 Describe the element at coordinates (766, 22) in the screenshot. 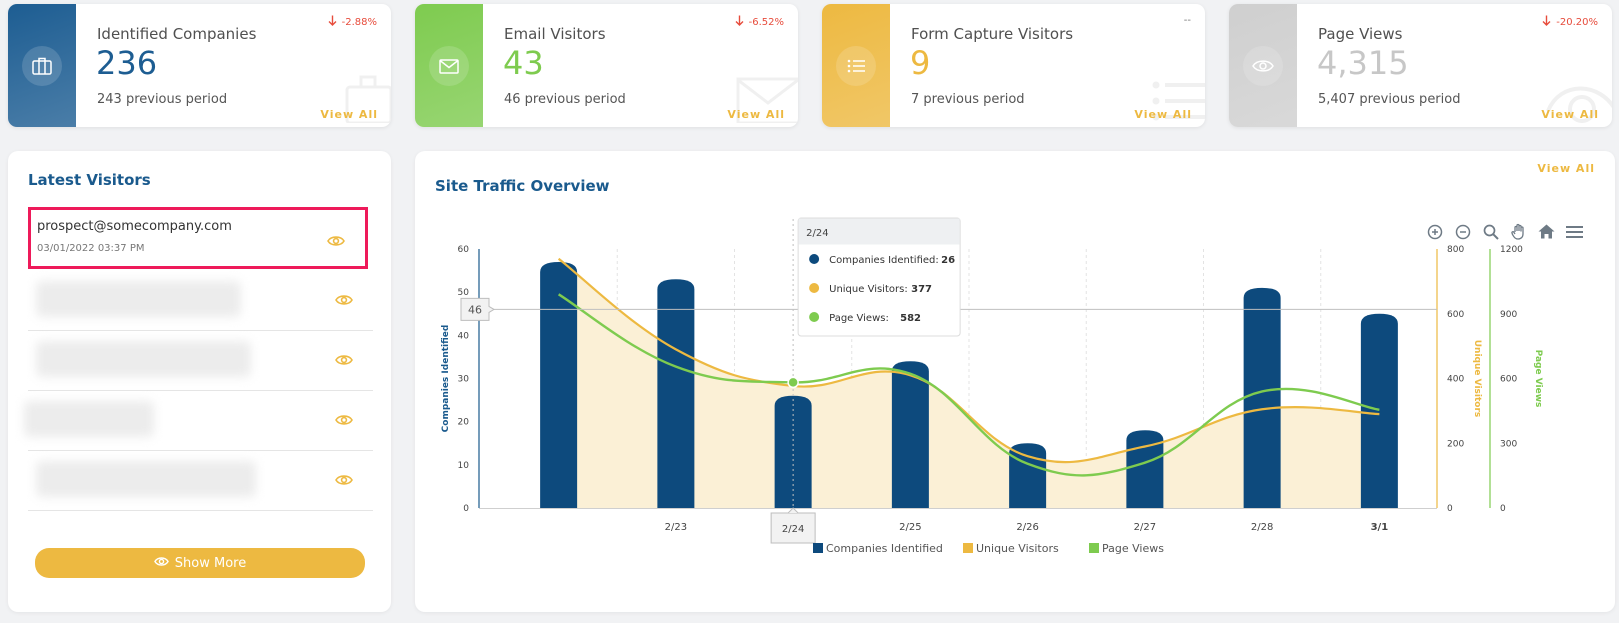

I see `card-change-value: -6.52%` at that location.